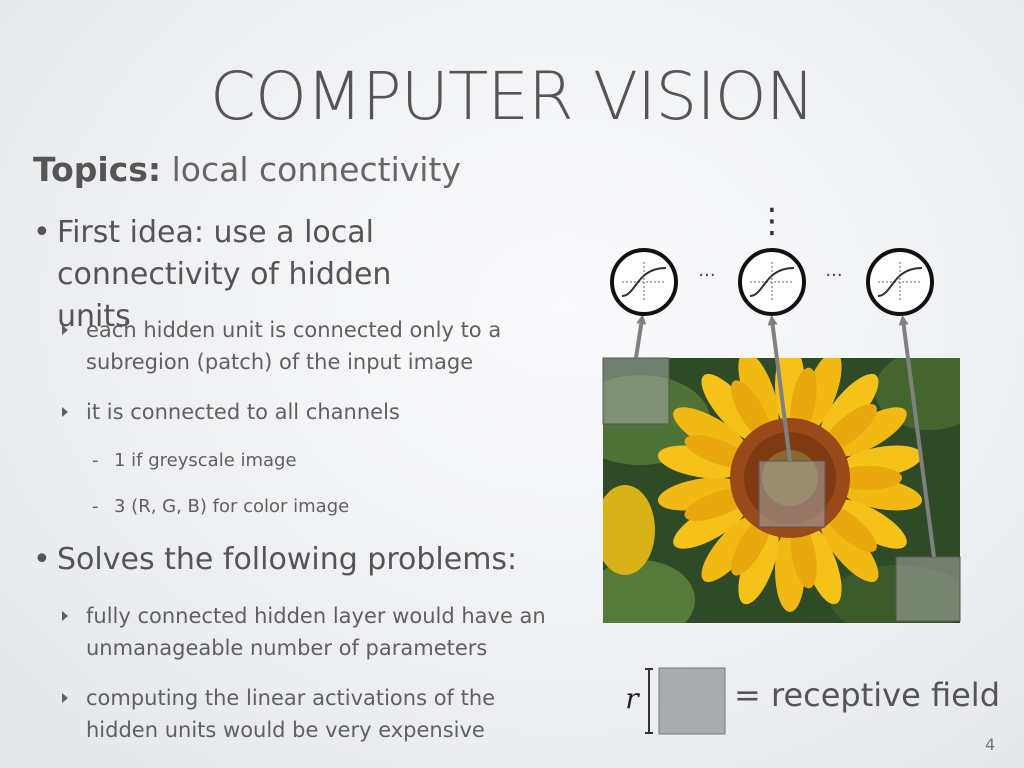  What do you see at coordinates (636, 391) in the screenshot?
I see `image-patch-top-left` at bounding box center [636, 391].